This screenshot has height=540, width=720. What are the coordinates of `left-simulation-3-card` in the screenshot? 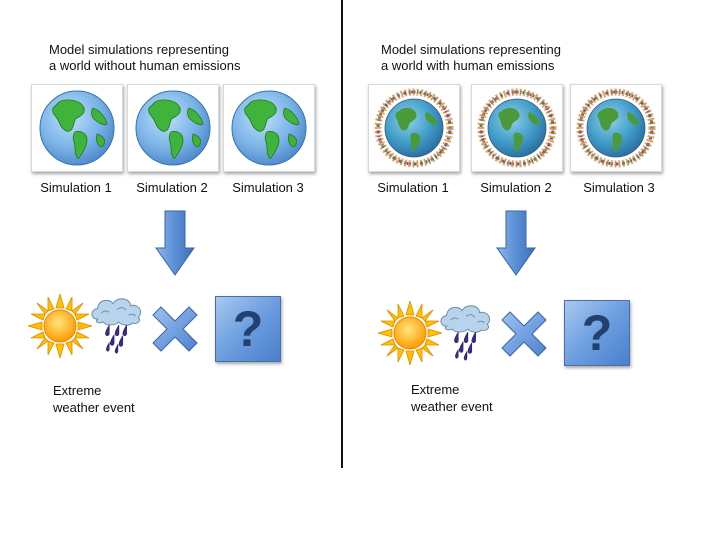 It's located at (269, 128).